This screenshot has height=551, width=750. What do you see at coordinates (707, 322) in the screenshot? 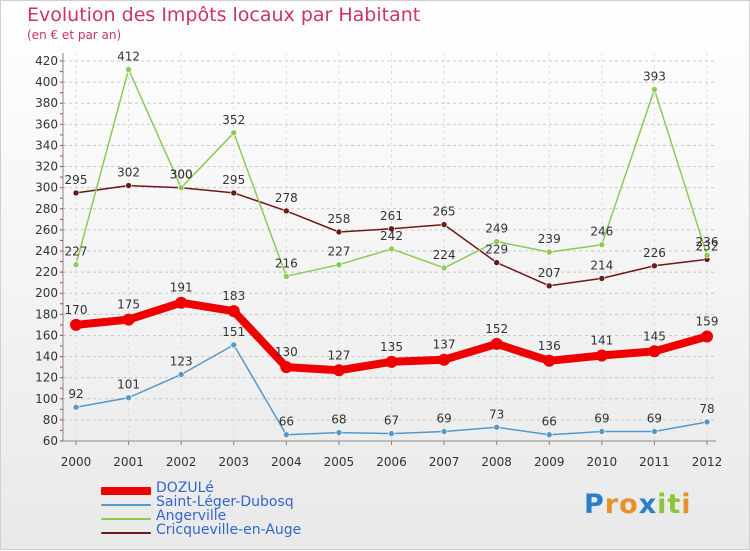
I see `data-label: 159` at bounding box center [707, 322].